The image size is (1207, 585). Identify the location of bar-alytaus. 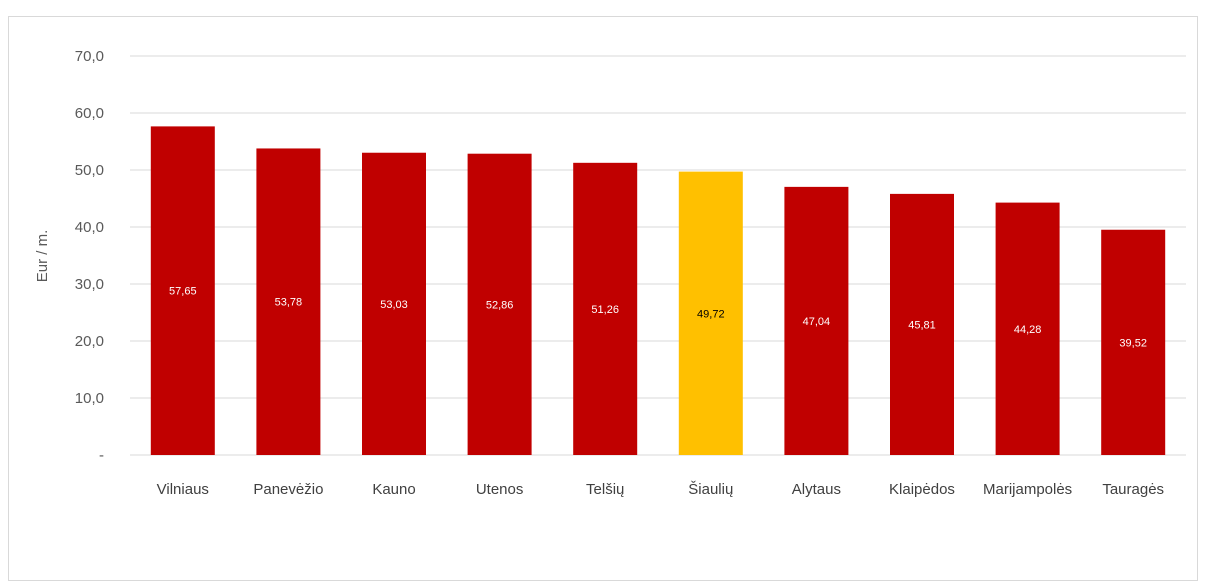
(816, 320).